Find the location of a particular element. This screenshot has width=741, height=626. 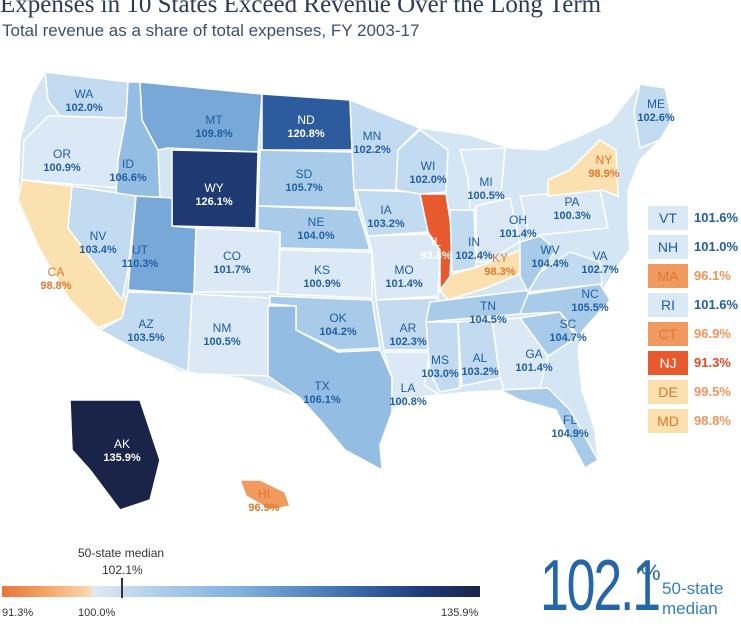

state-label-az: AZ is located at coordinates (145, 324).